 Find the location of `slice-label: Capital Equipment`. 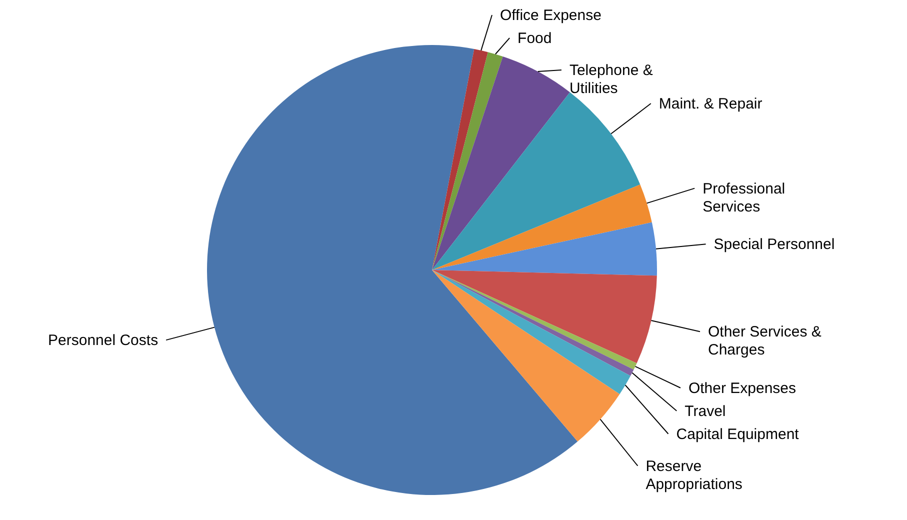

slice-label: Capital Equipment is located at coordinates (738, 434).